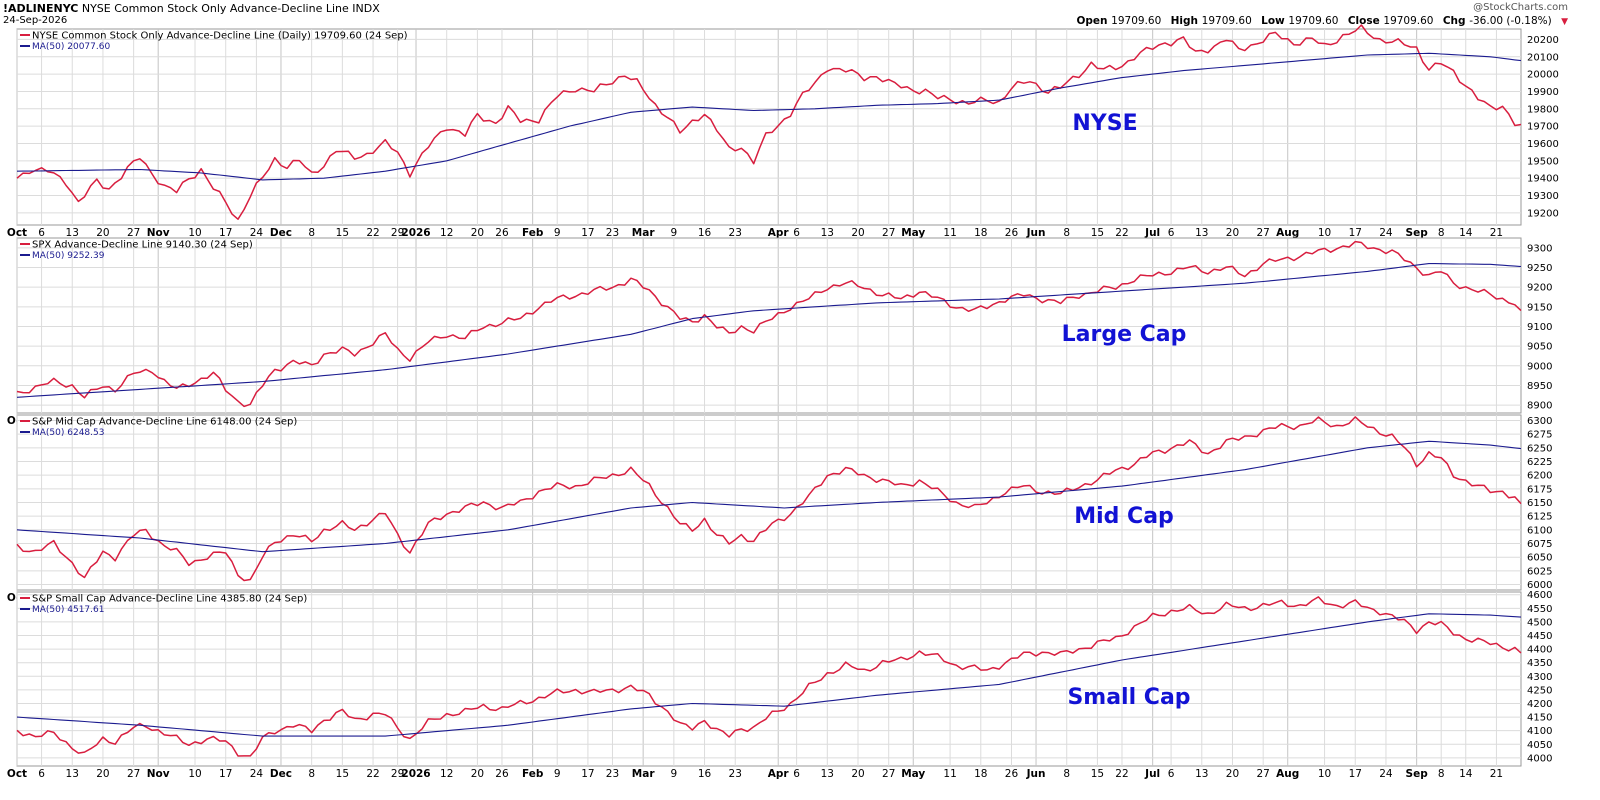 The image size is (1600, 800). What do you see at coordinates (1539, 476) in the screenshot?
I see `y-tick-label: 6200` at bounding box center [1539, 476].